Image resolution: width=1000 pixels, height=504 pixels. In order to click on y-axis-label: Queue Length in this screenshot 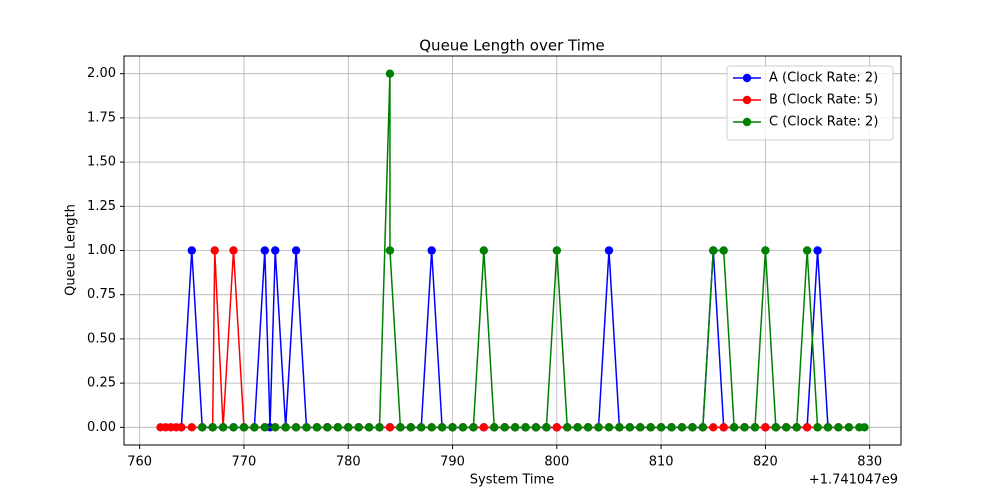, I will do `click(71, 250)`.